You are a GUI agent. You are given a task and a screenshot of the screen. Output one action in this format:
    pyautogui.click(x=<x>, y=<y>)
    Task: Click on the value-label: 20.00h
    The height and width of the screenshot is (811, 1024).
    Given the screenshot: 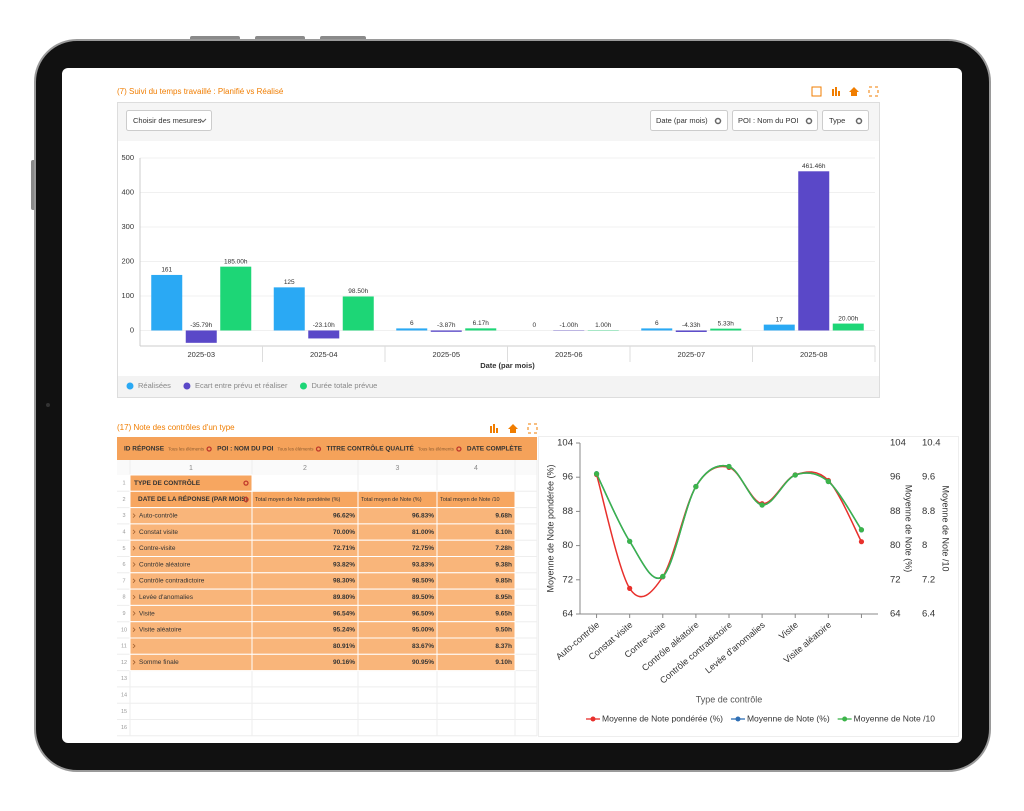 What is the action you would take?
    pyautogui.click(x=848, y=318)
    